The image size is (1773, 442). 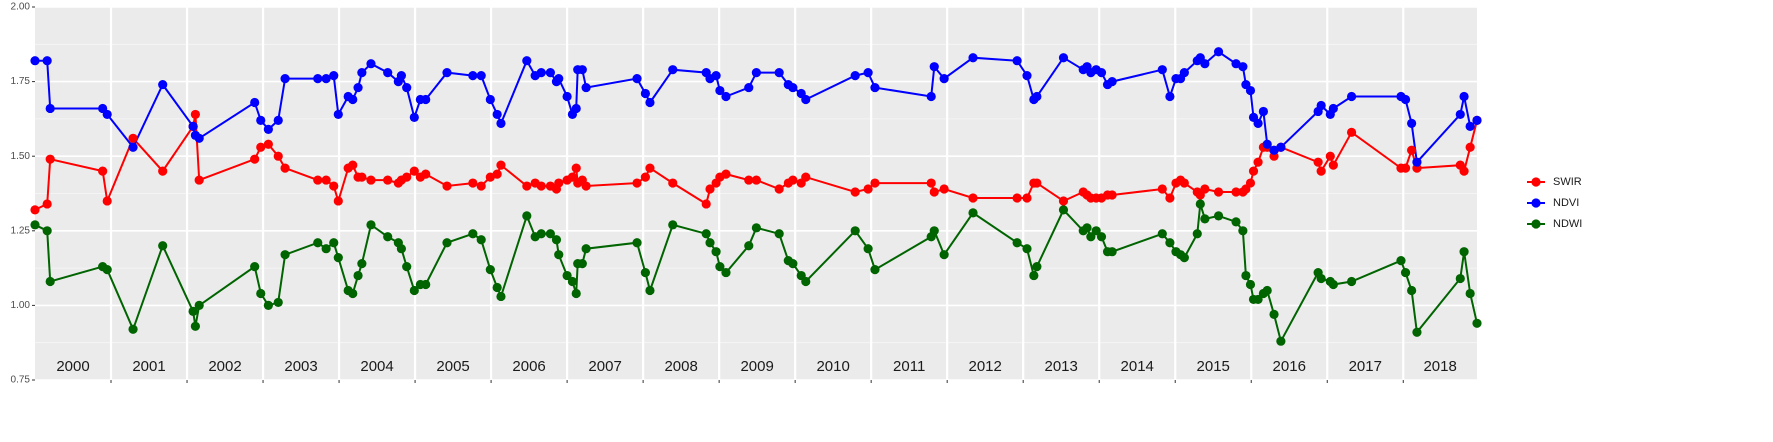 What do you see at coordinates (528, 366) in the screenshot?
I see `year-label: 2006` at bounding box center [528, 366].